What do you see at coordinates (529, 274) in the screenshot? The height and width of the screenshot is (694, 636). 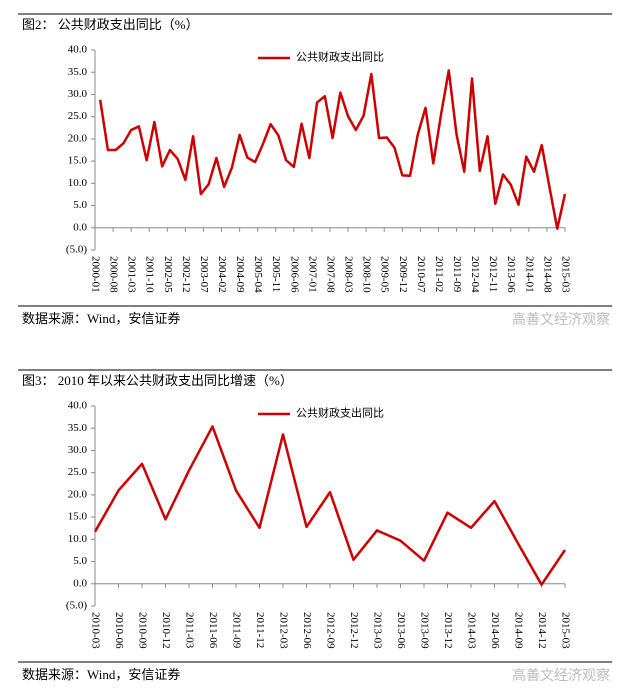 I see `x-tick-label: 2014-01` at bounding box center [529, 274].